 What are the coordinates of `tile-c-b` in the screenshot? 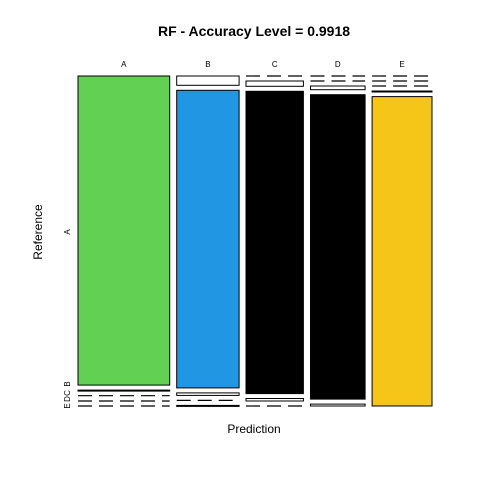 It's located at (274, 83).